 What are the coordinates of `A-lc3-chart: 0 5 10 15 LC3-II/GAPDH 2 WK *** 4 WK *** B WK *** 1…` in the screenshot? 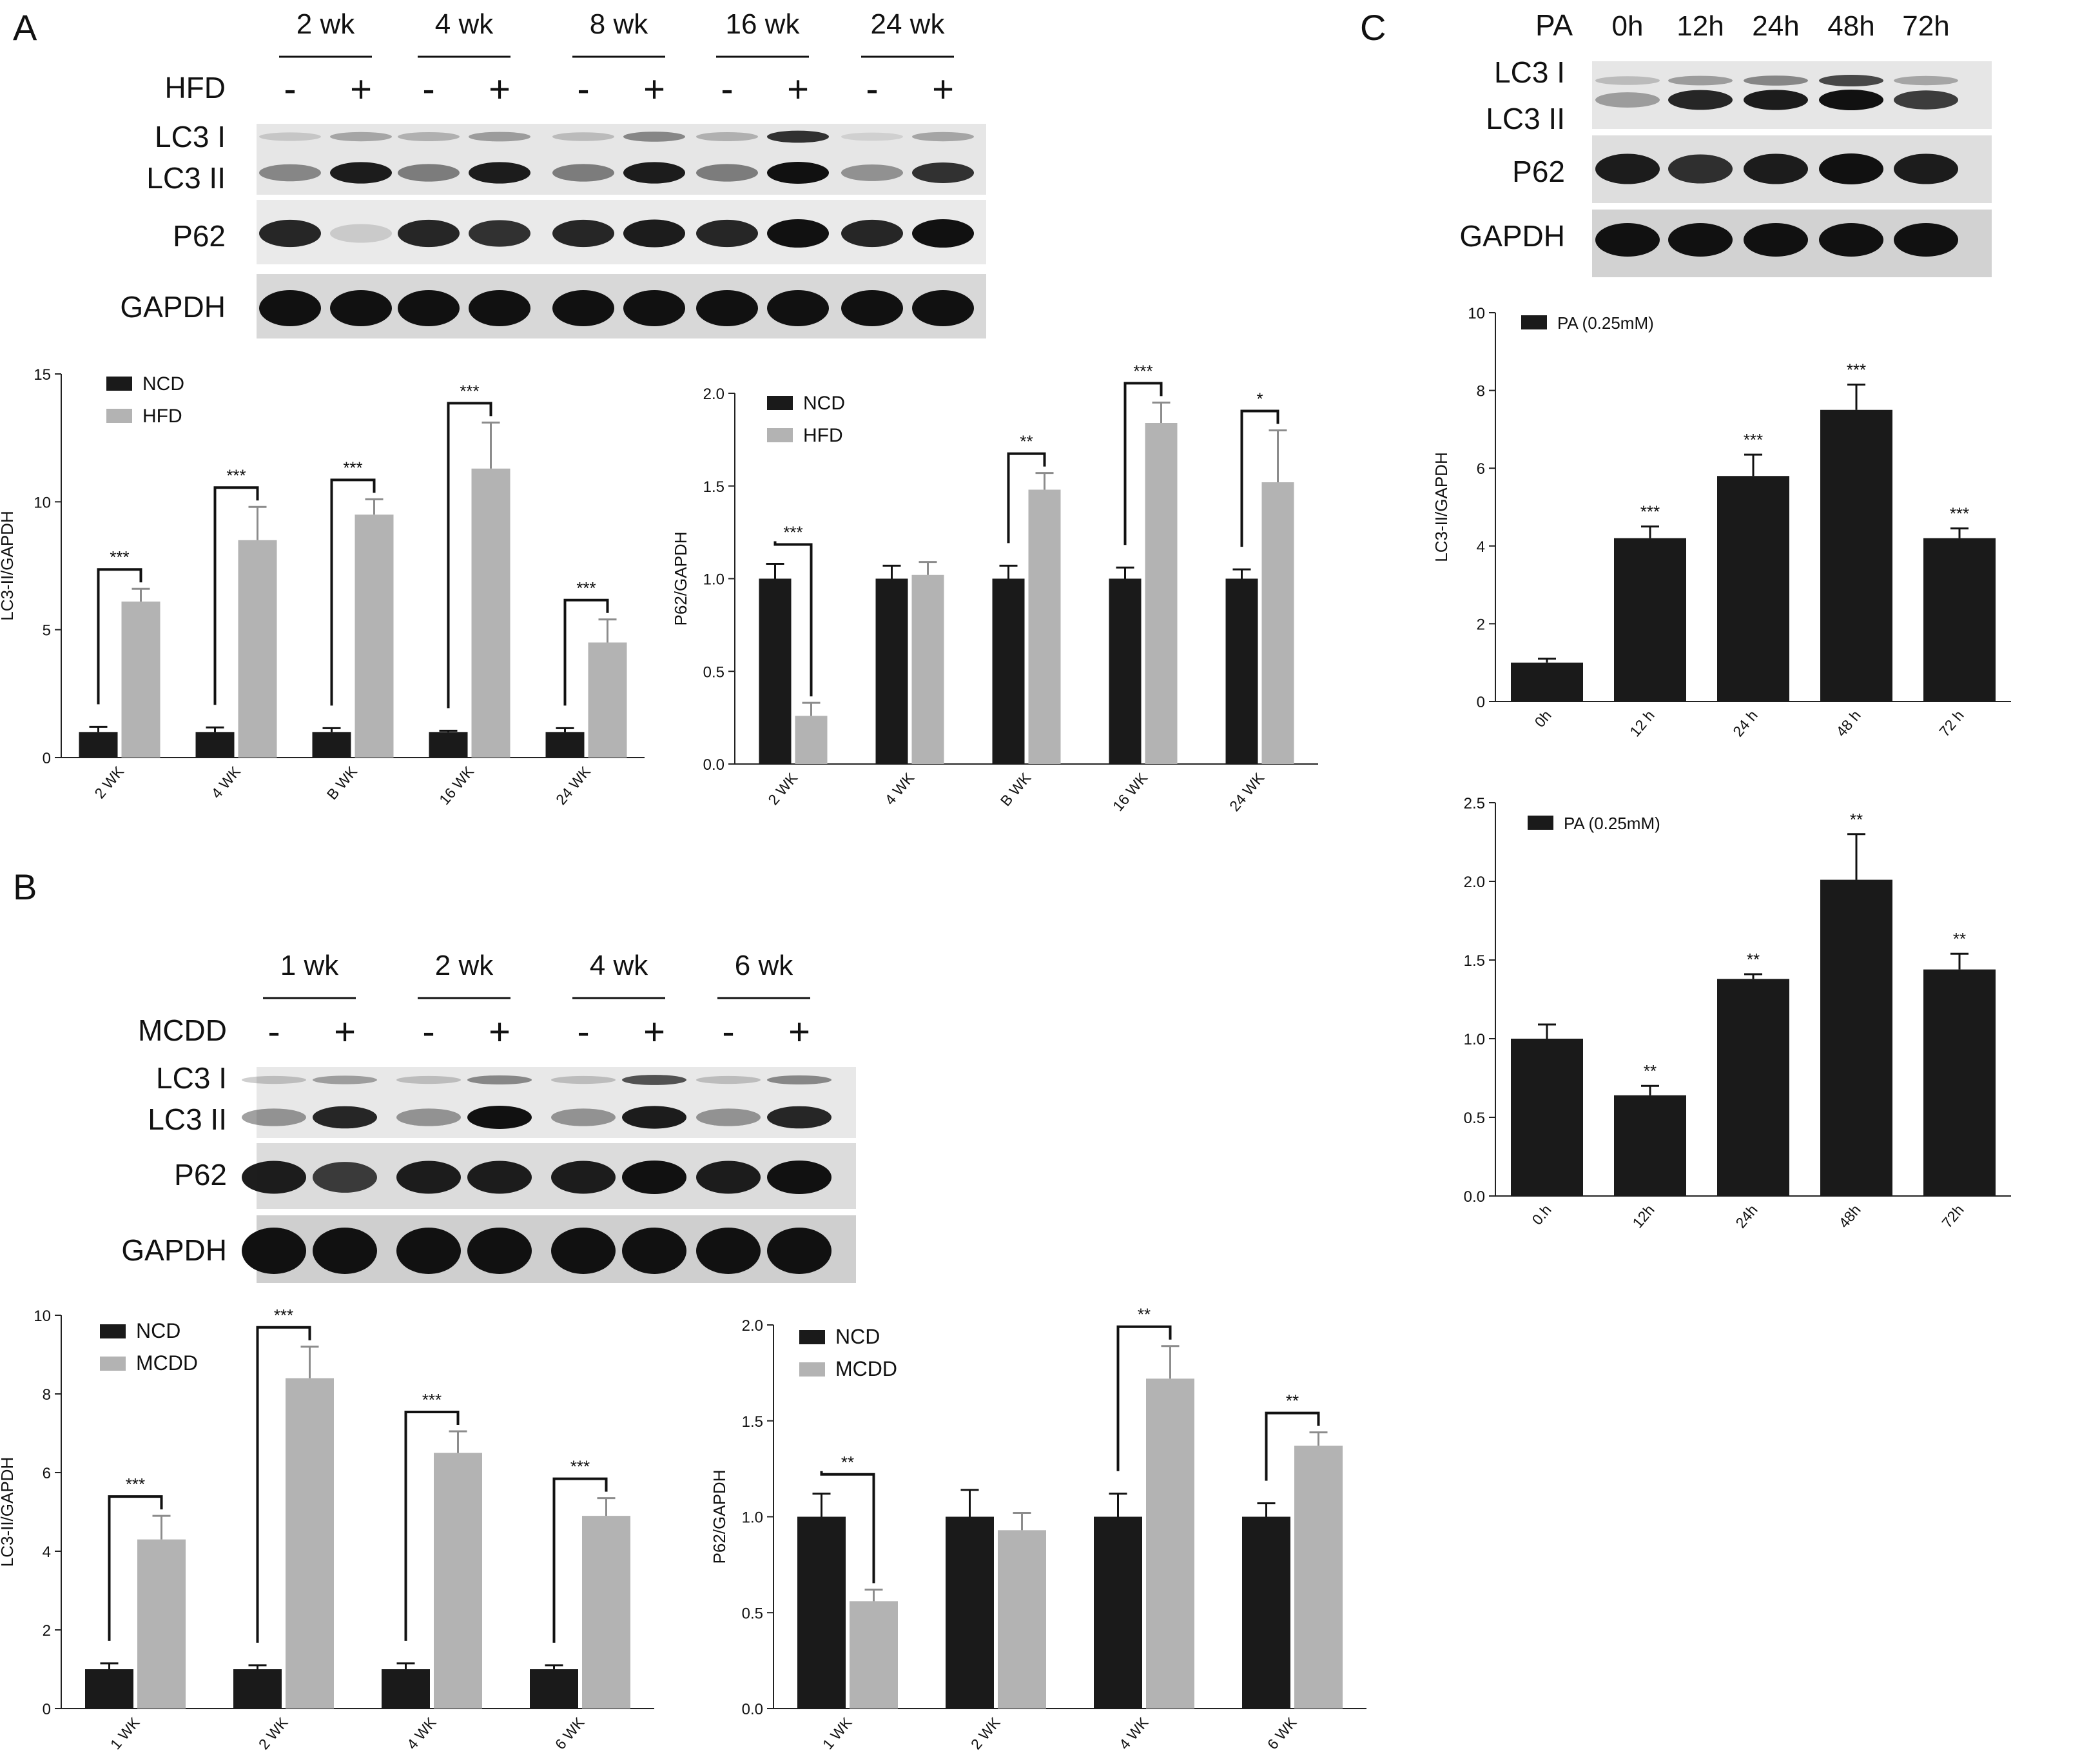 It's located at (322, 587).